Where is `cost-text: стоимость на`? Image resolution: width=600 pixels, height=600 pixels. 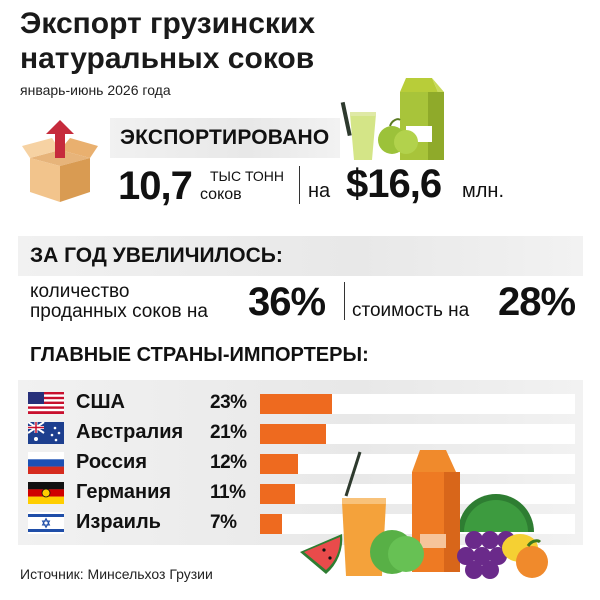
cost-text: стоимость на is located at coordinates (411, 310).